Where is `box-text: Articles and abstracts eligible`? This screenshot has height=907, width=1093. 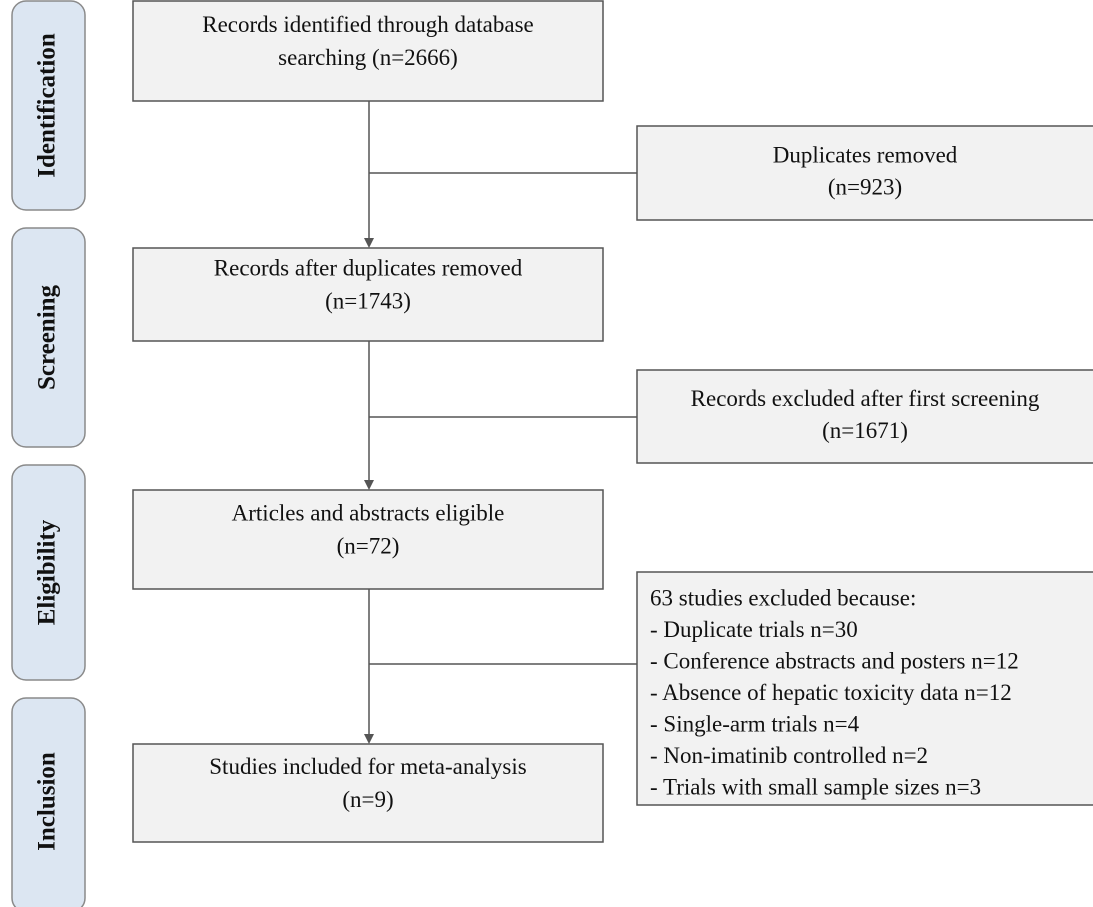
box-text: Articles and abstracts eligible is located at coordinates (368, 512).